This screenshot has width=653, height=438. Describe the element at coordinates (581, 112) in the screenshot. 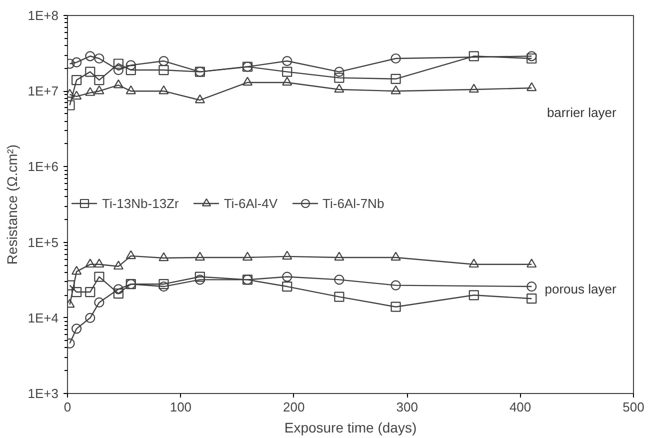

I see `annotation: barrier layer` at that location.